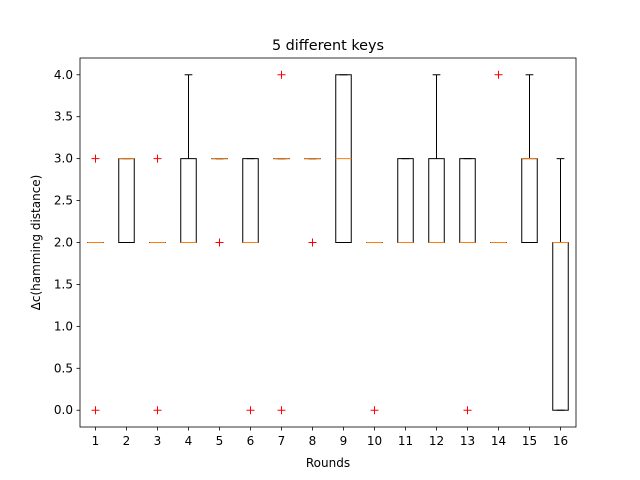 This screenshot has height=480, width=640. What do you see at coordinates (63, 368) in the screenshot?
I see `y-tick-label: 0.5` at bounding box center [63, 368].